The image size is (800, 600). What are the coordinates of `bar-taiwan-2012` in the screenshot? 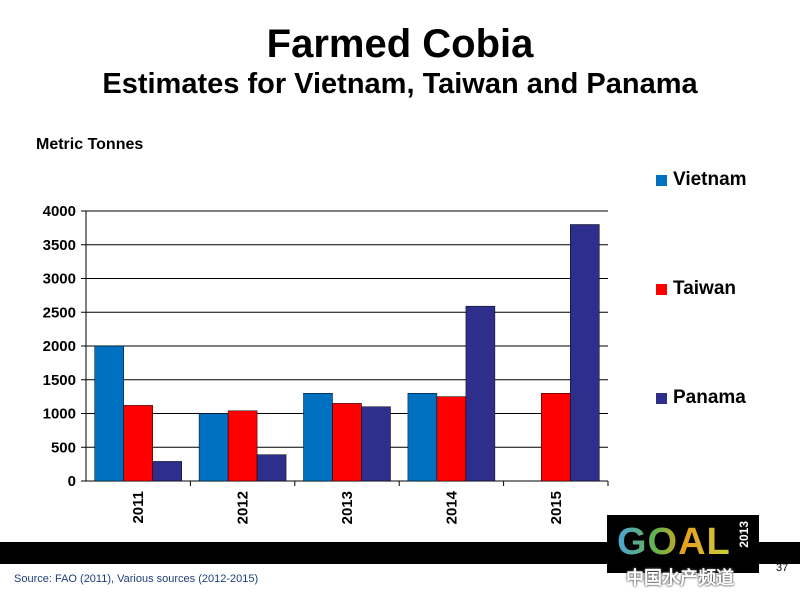 It's located at (242, 446).